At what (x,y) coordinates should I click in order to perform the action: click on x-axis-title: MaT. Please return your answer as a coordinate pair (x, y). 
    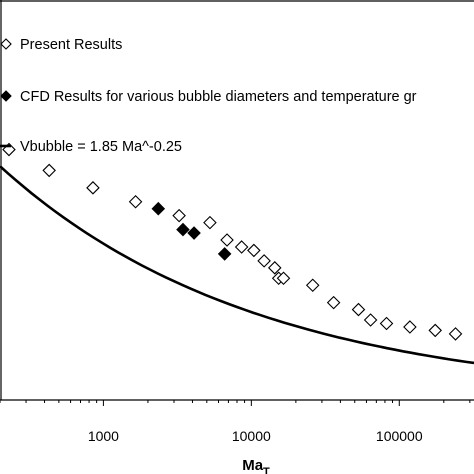
    Looking at the image, I should click on (256, 465).